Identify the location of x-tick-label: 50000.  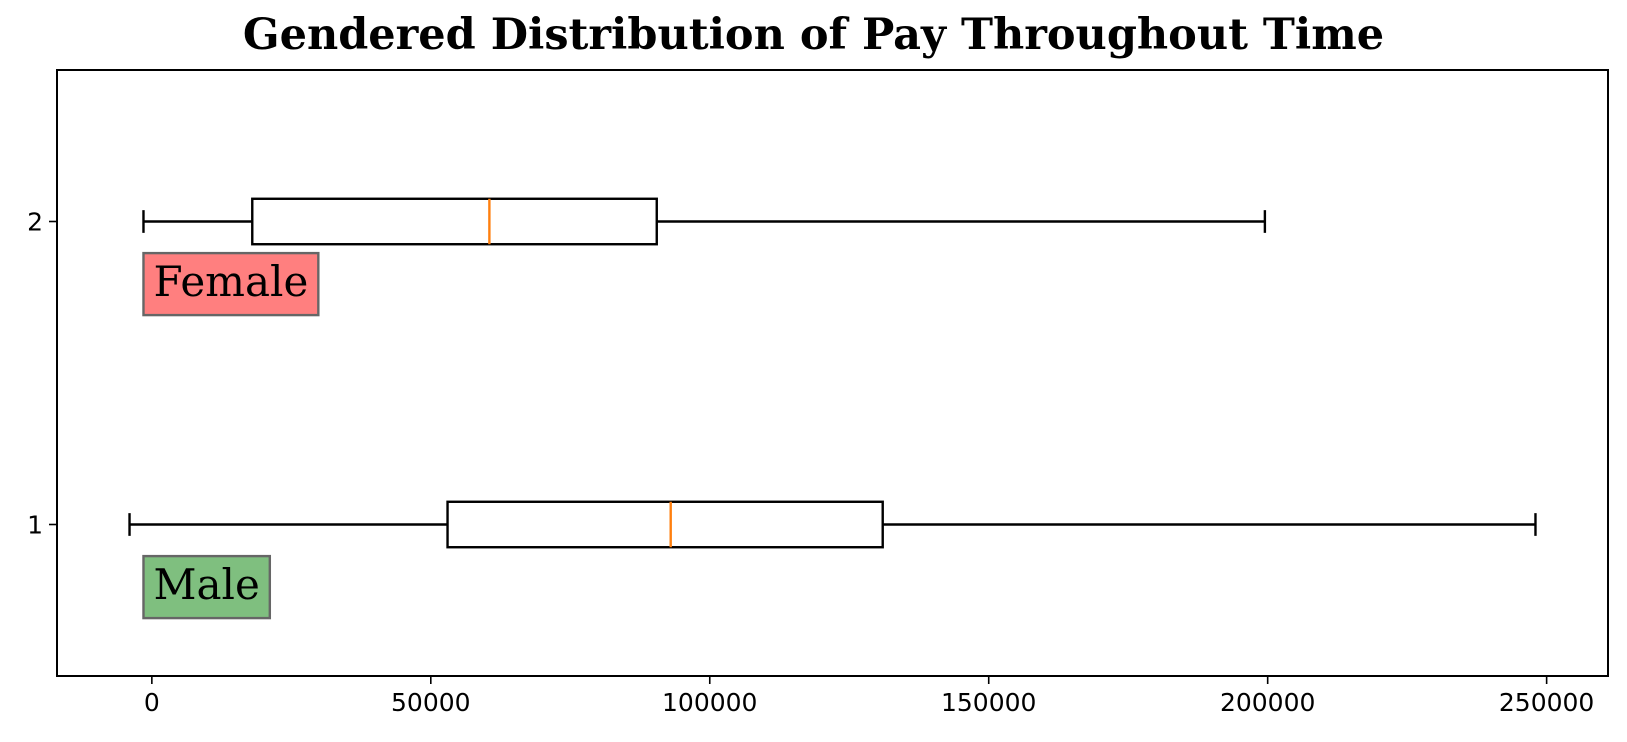
(431, 702).